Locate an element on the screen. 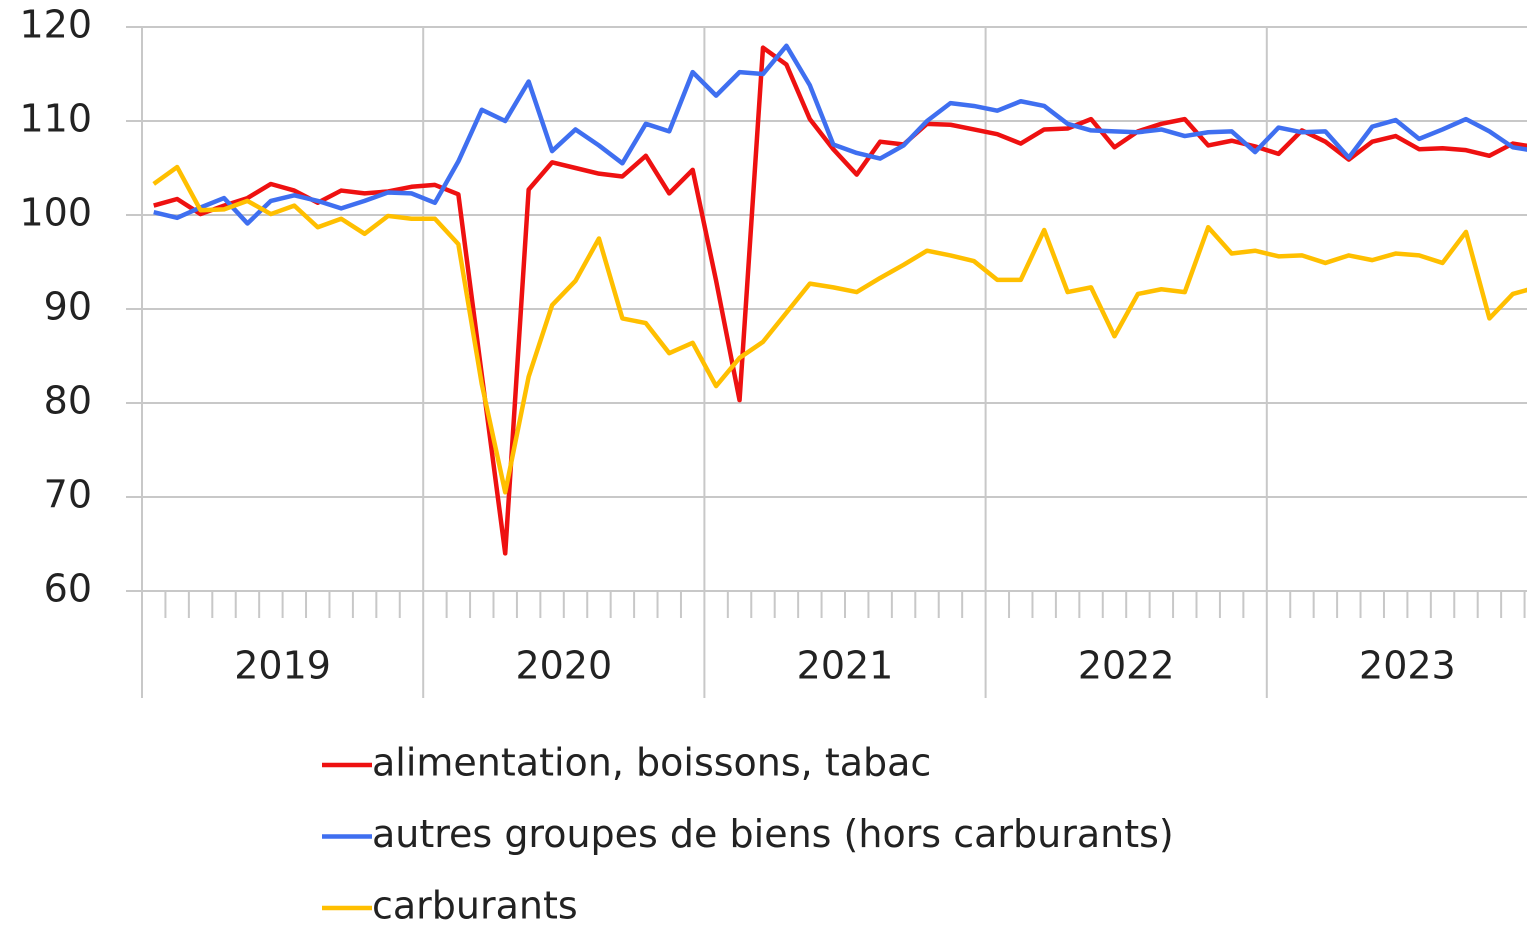 This screenshot has height=927, width=1527. y-tick-label: 60 is located at coordinates (68, 589).